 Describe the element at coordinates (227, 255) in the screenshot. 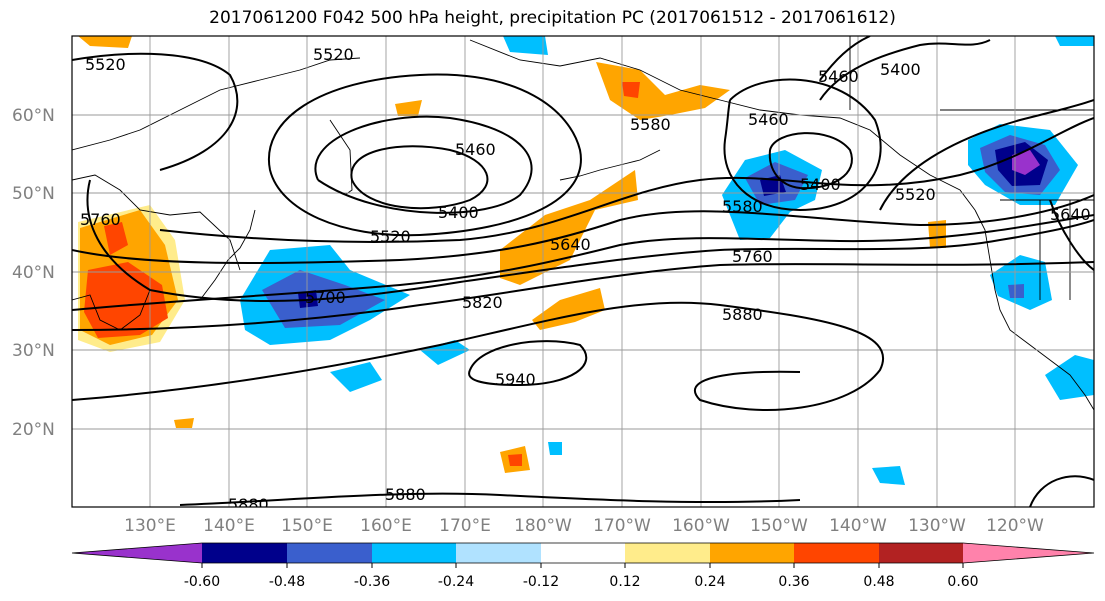

I see `coastline-japan` at that location.